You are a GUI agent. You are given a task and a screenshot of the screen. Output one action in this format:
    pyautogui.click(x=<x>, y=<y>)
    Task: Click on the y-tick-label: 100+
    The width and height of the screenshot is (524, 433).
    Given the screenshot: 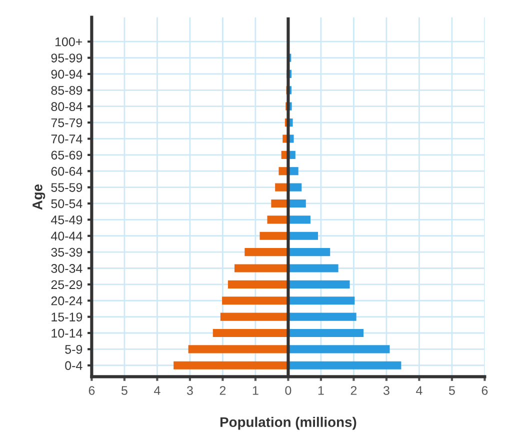 What is the action you would take?
    pyautogui.click(x=68, y=41)
    